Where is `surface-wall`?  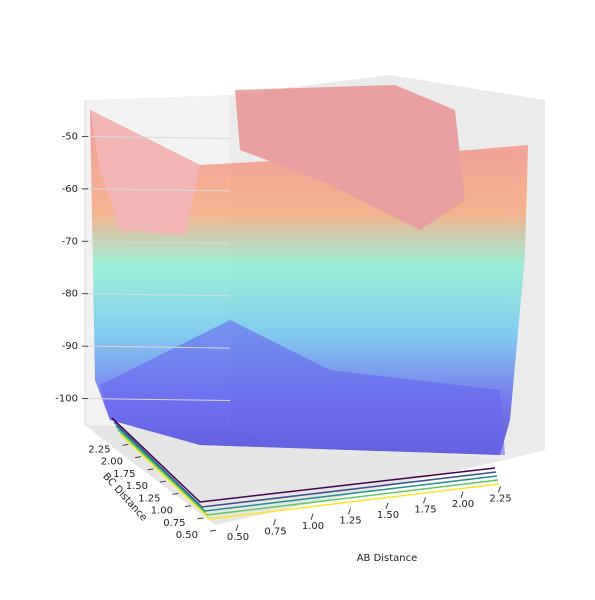 surface-wall is located at coordinates (145, 172).